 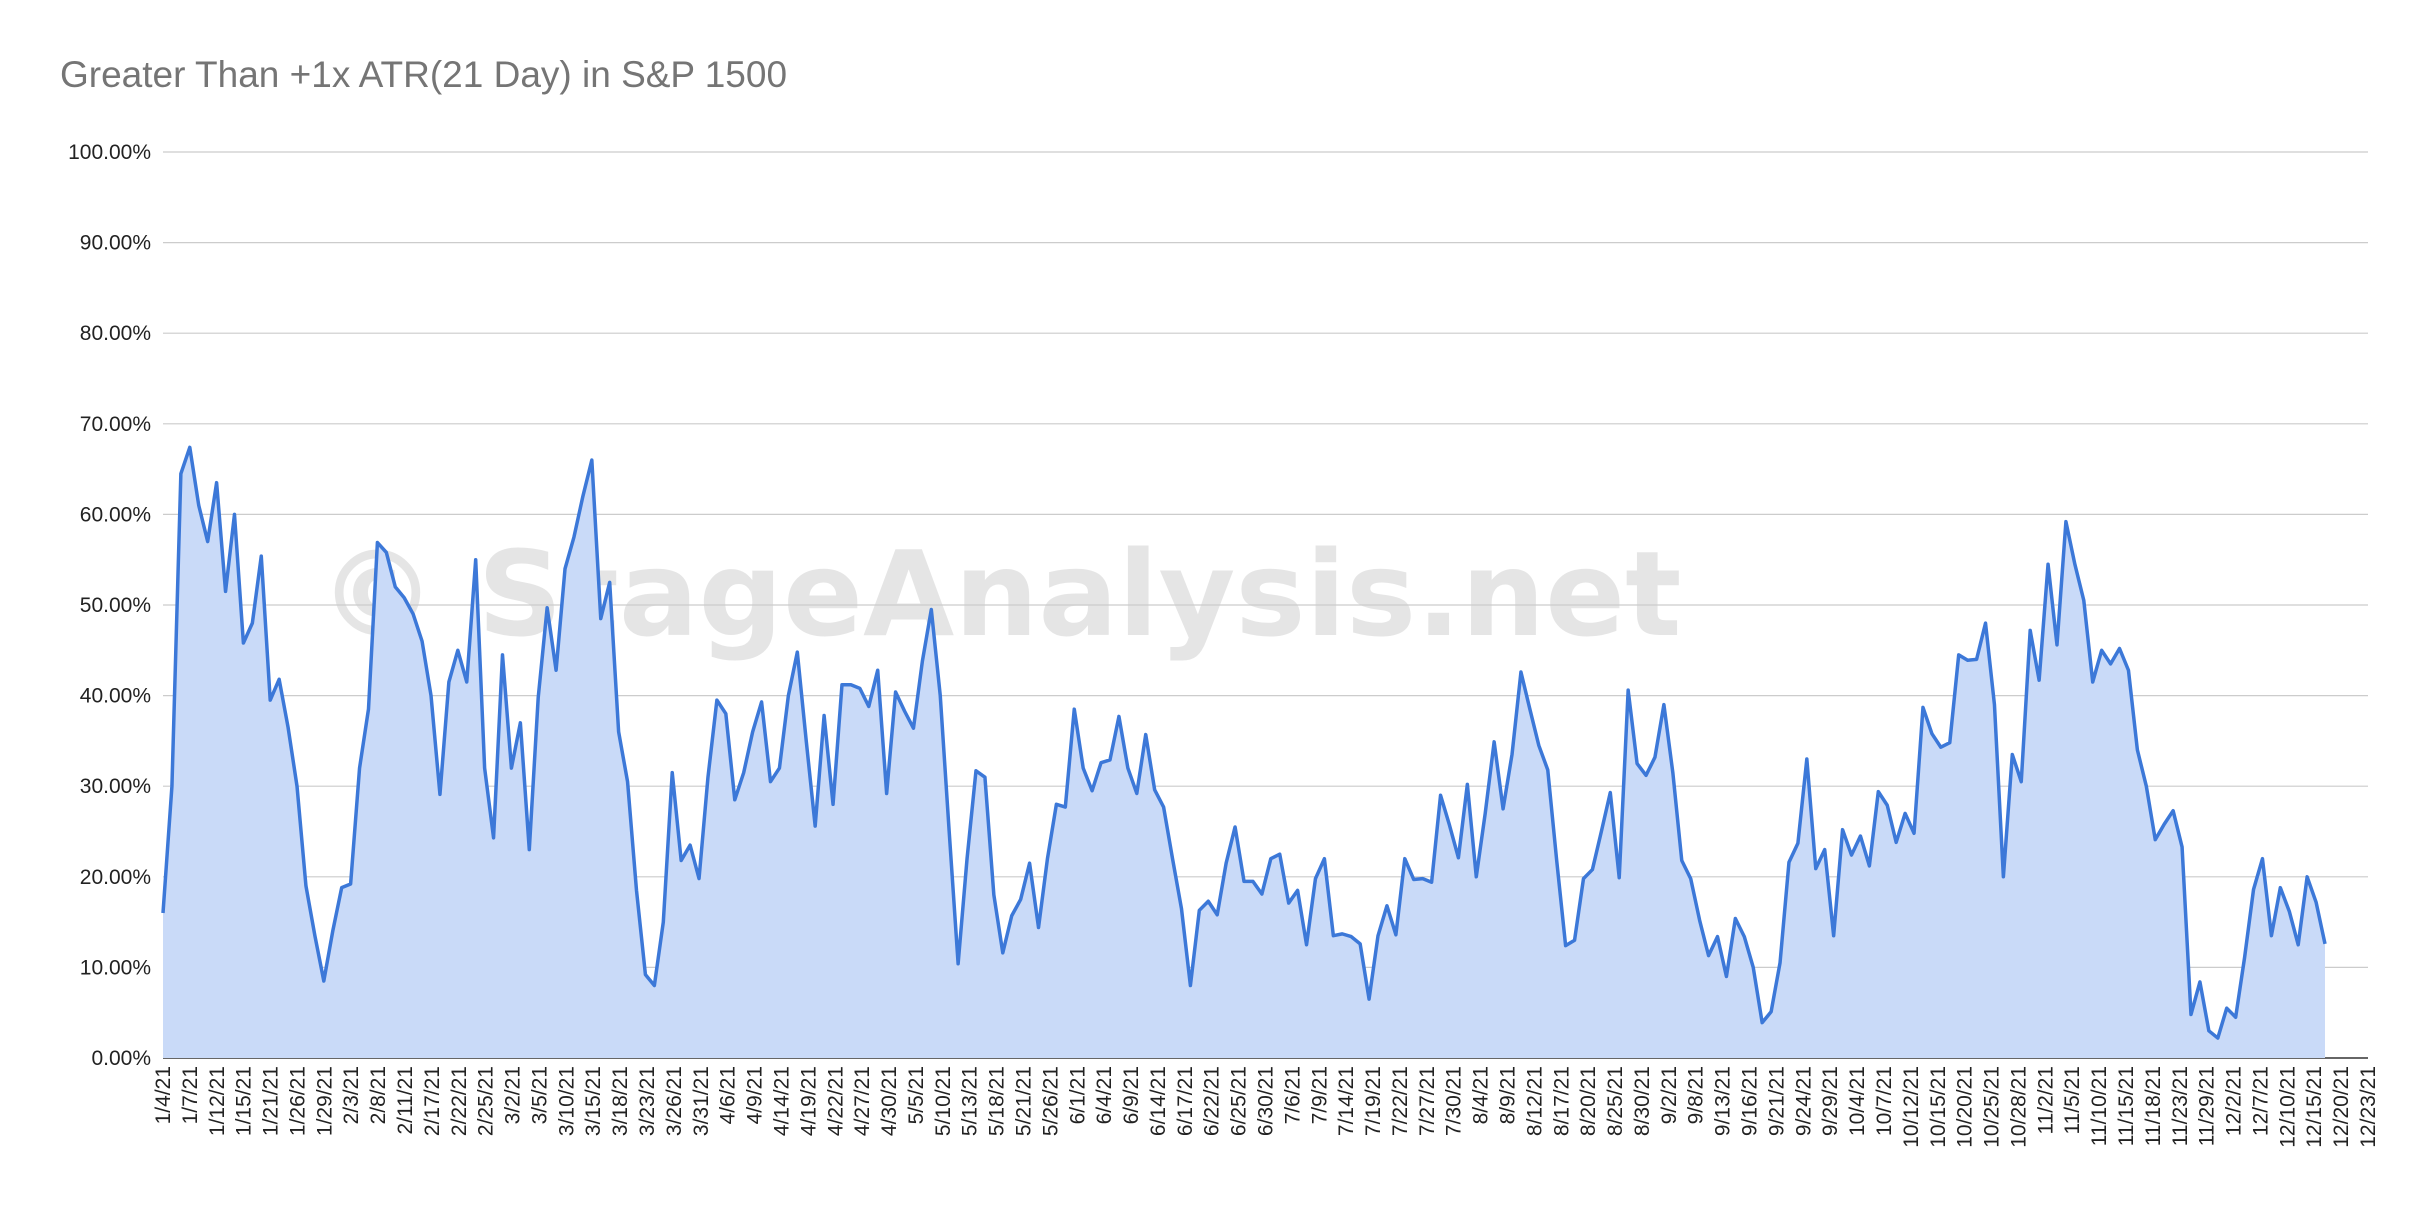 I want to click on x-tick-label: 8/25/21, so click(x=1615, y=1101).